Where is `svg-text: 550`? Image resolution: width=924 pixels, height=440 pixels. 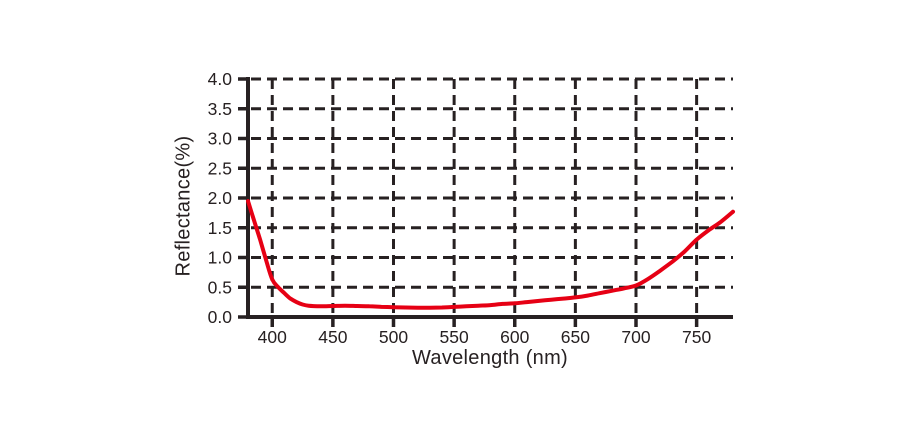 svg-text: 550 is located at coordinates (454, 337).